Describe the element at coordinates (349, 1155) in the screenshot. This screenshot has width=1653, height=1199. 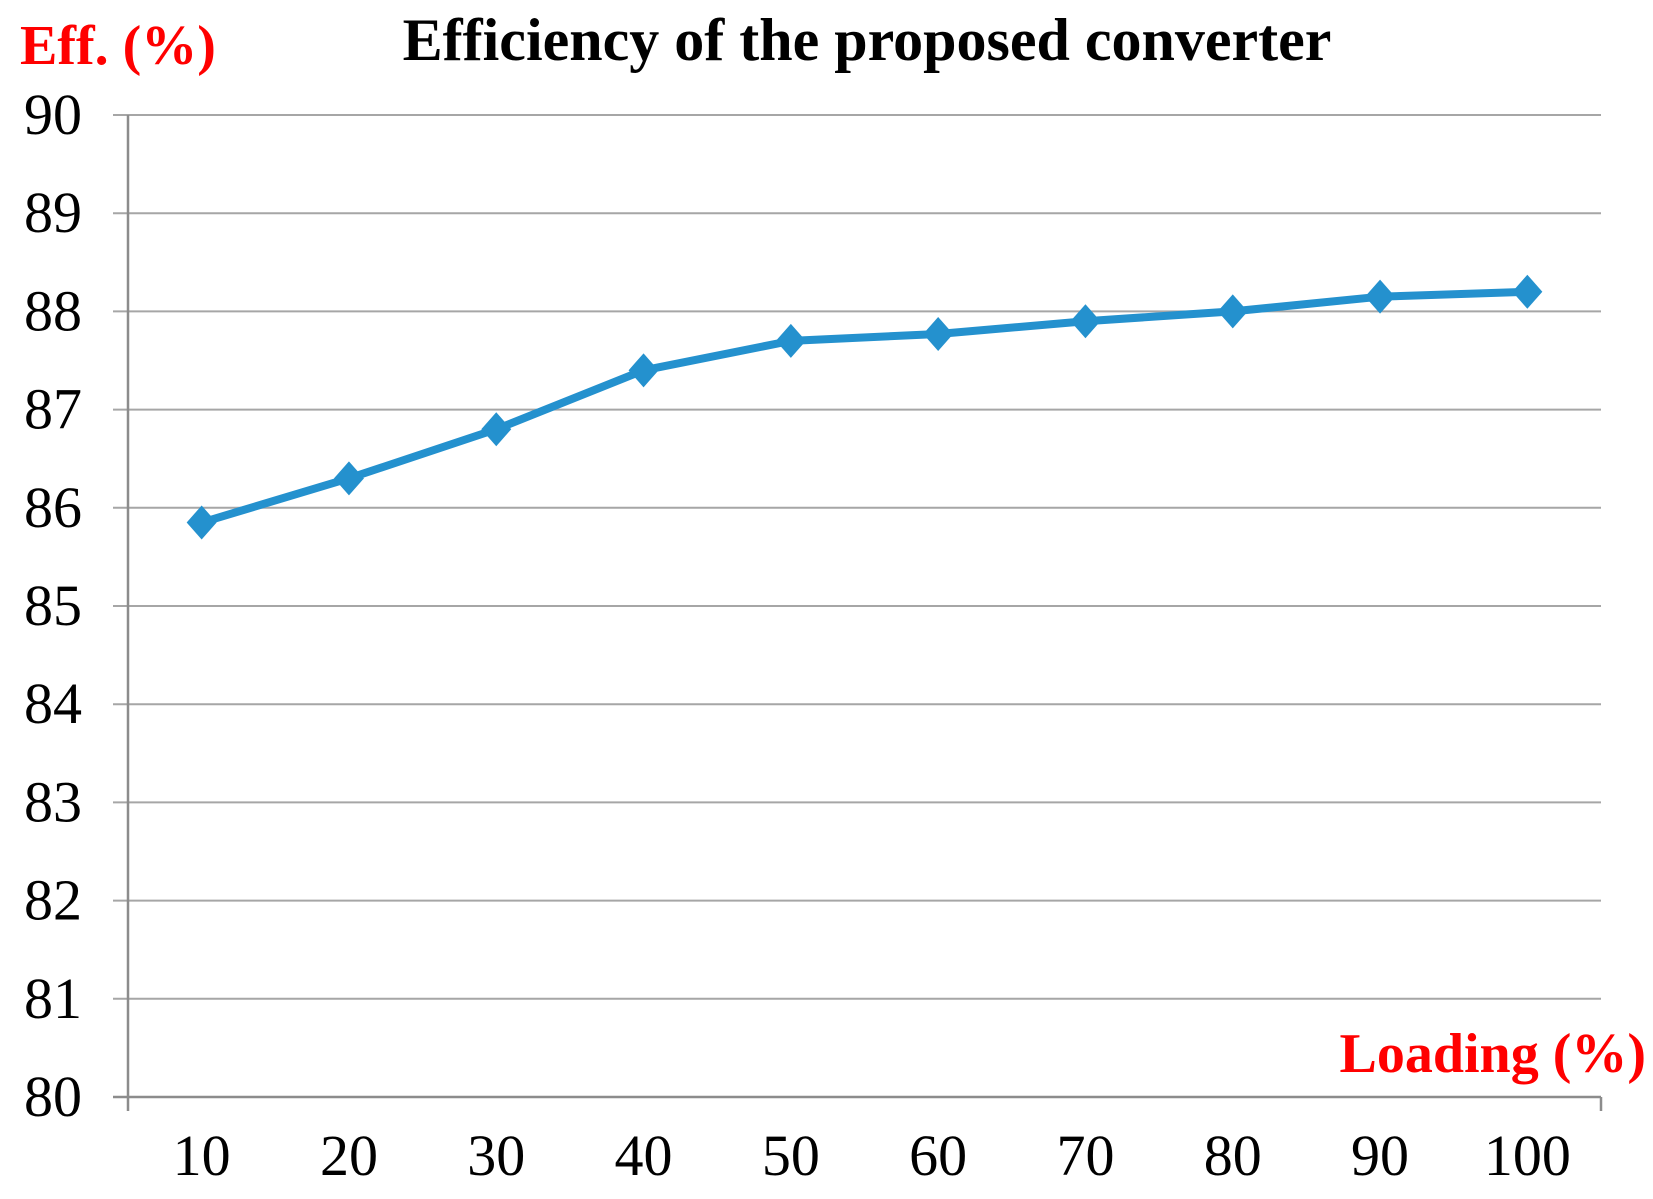
I see `x-axis-tick-label-20: 20` at that location.